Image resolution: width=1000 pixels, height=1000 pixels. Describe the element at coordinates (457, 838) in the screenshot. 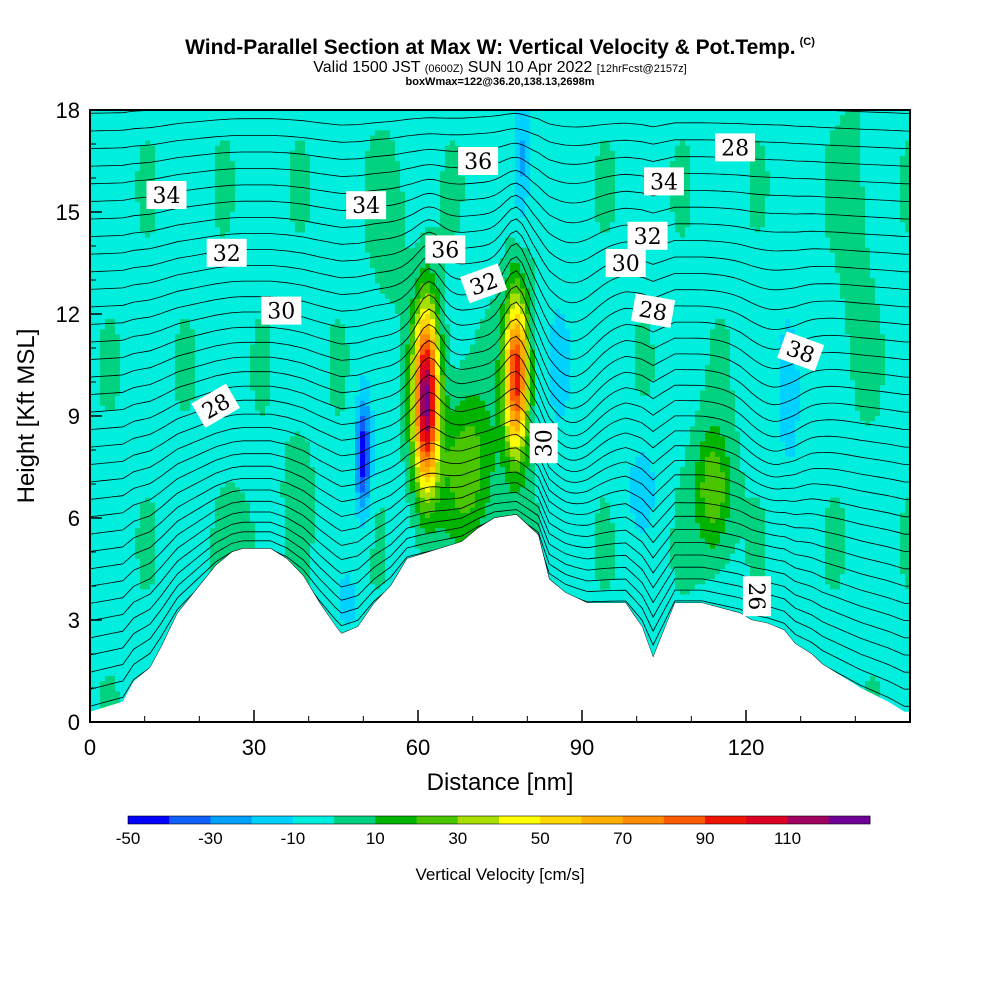

I see `colorbar-tick-label: 30` at that location.